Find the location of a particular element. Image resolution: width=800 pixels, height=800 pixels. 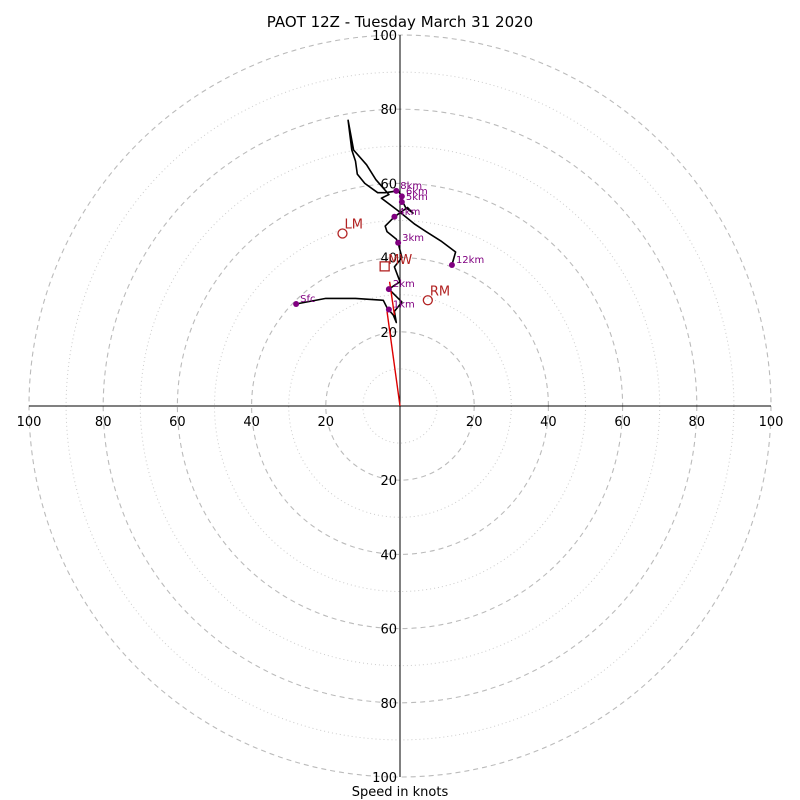

storm-motion-lm-marker is located at coordinates (342, 233).